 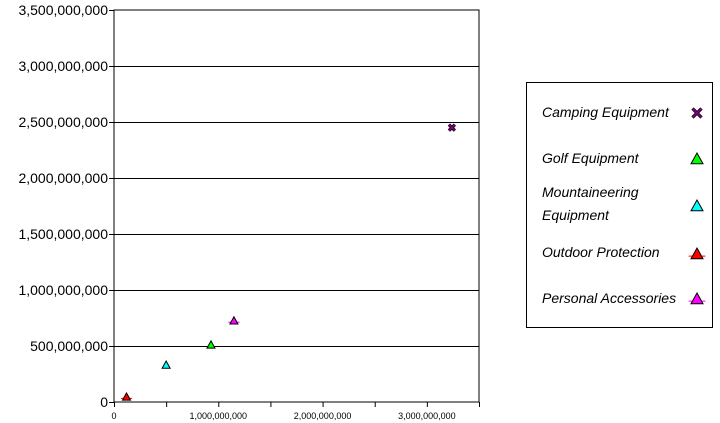 What do you see at coordinates (219, 416) in the screenshot?
I see `x-tick-label: 1,000,000,000` at bounding box center [219, 416].